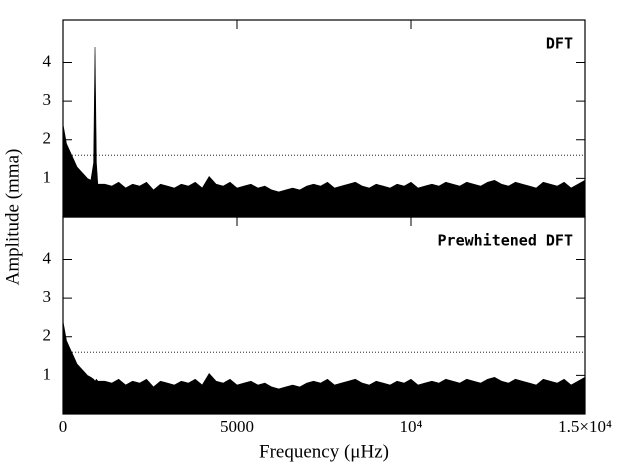 The height and width of the screenshot is (466, 623). What do you see at coordinates (411, 426) in the screenshot?
I see `x-tick-label: 10⁴` at bounding box center [411, 426].